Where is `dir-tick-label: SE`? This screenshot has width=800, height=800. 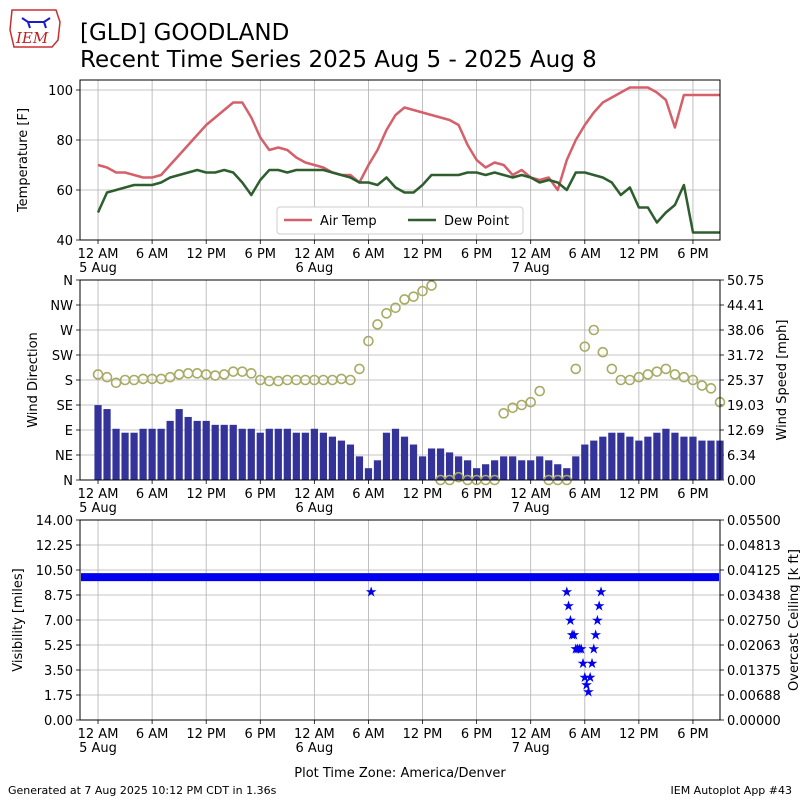
dir-tick-label: SE is located at coordinates (65, 406).